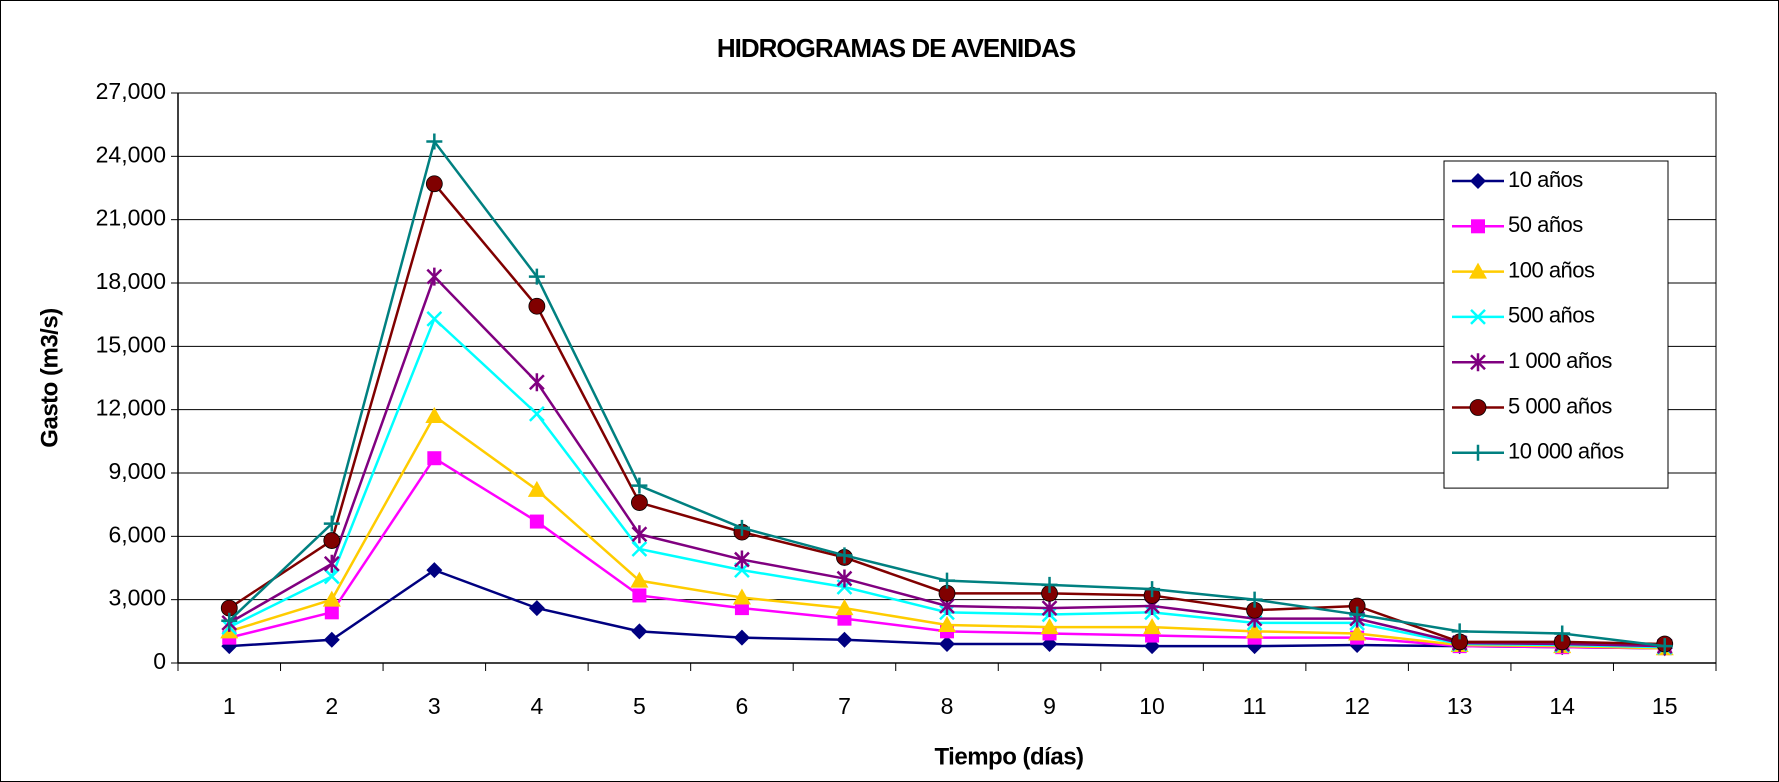  What do you see at coordinates (229, 706) in the screenshot?
I see `x-tick-label: 1` at bounding box center [229, 706].